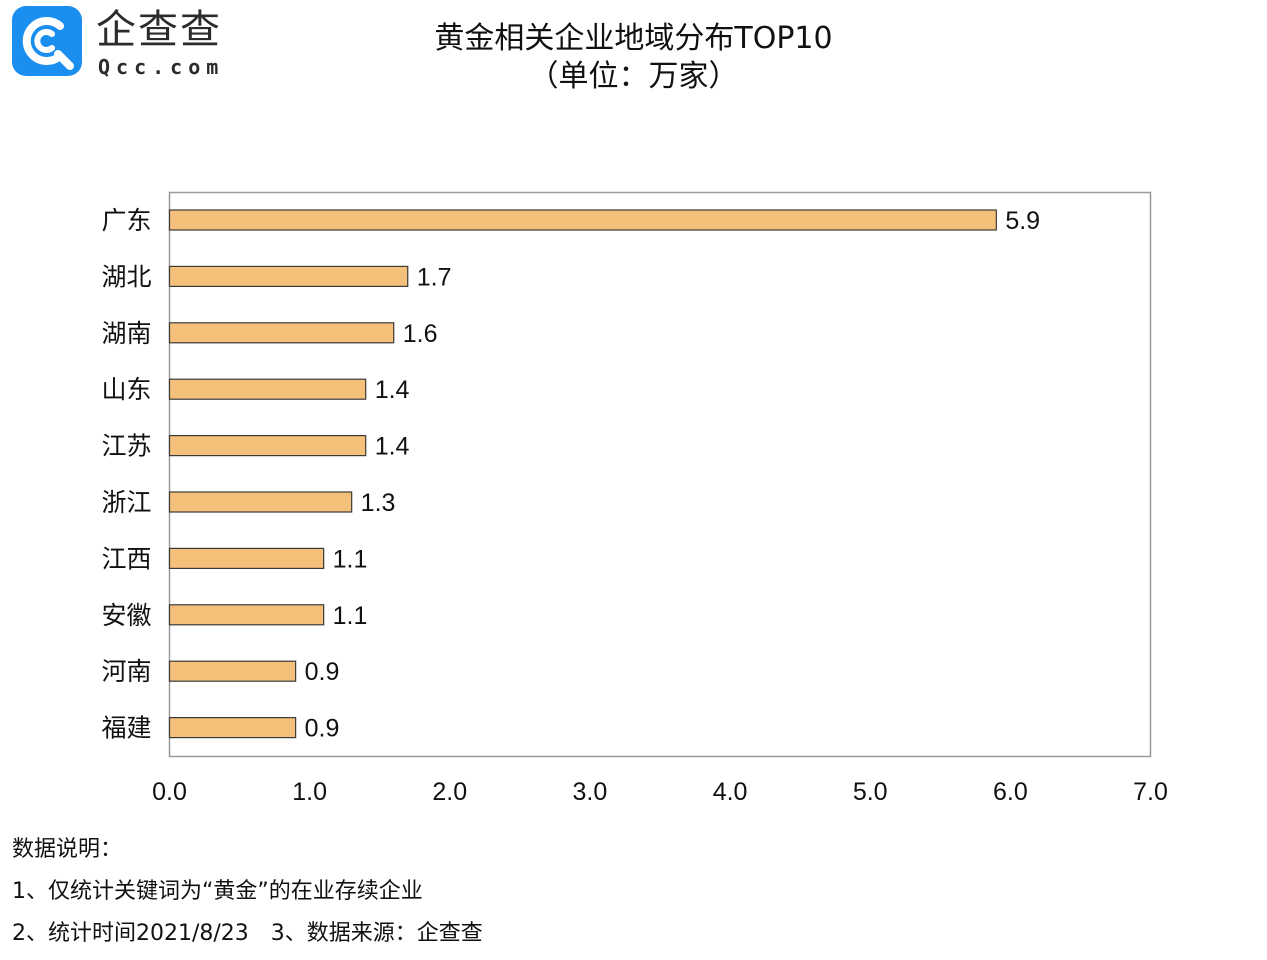  I want to click on x-tick-label: 3.0, so click(590, 792).